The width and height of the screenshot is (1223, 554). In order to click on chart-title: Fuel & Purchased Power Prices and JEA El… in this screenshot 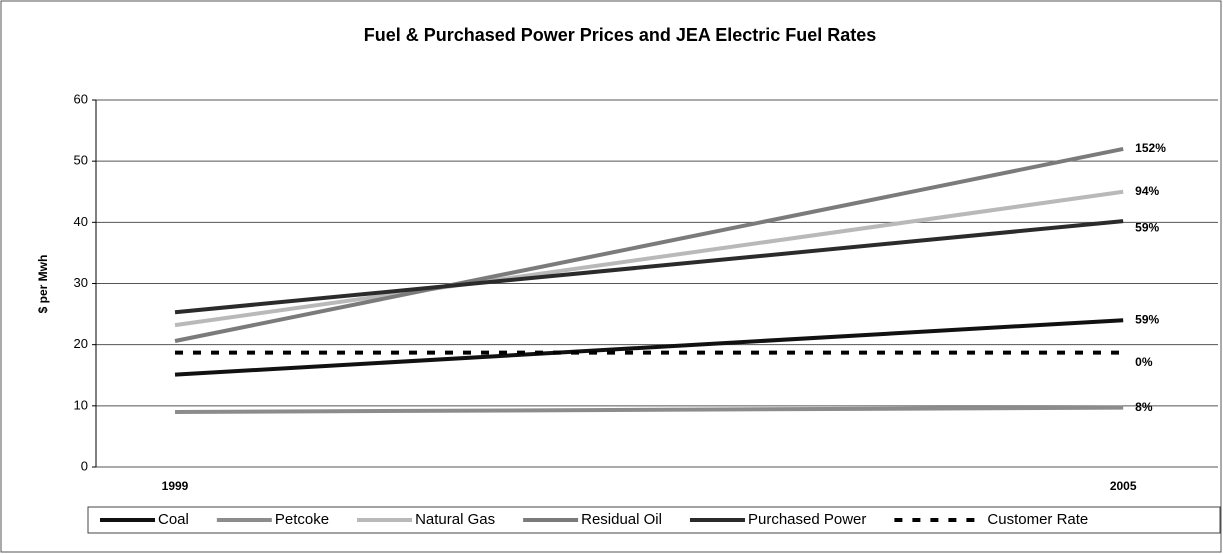, I will do `click(620, 35)`.